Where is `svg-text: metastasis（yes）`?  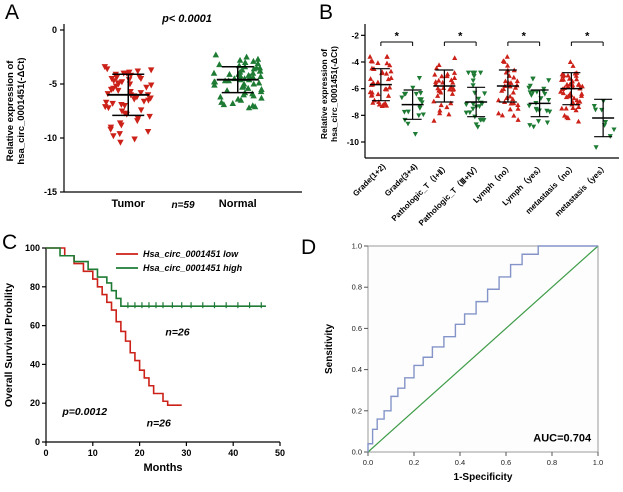
svg-text: metastasis（yes） is located at coordinates (580, 189).